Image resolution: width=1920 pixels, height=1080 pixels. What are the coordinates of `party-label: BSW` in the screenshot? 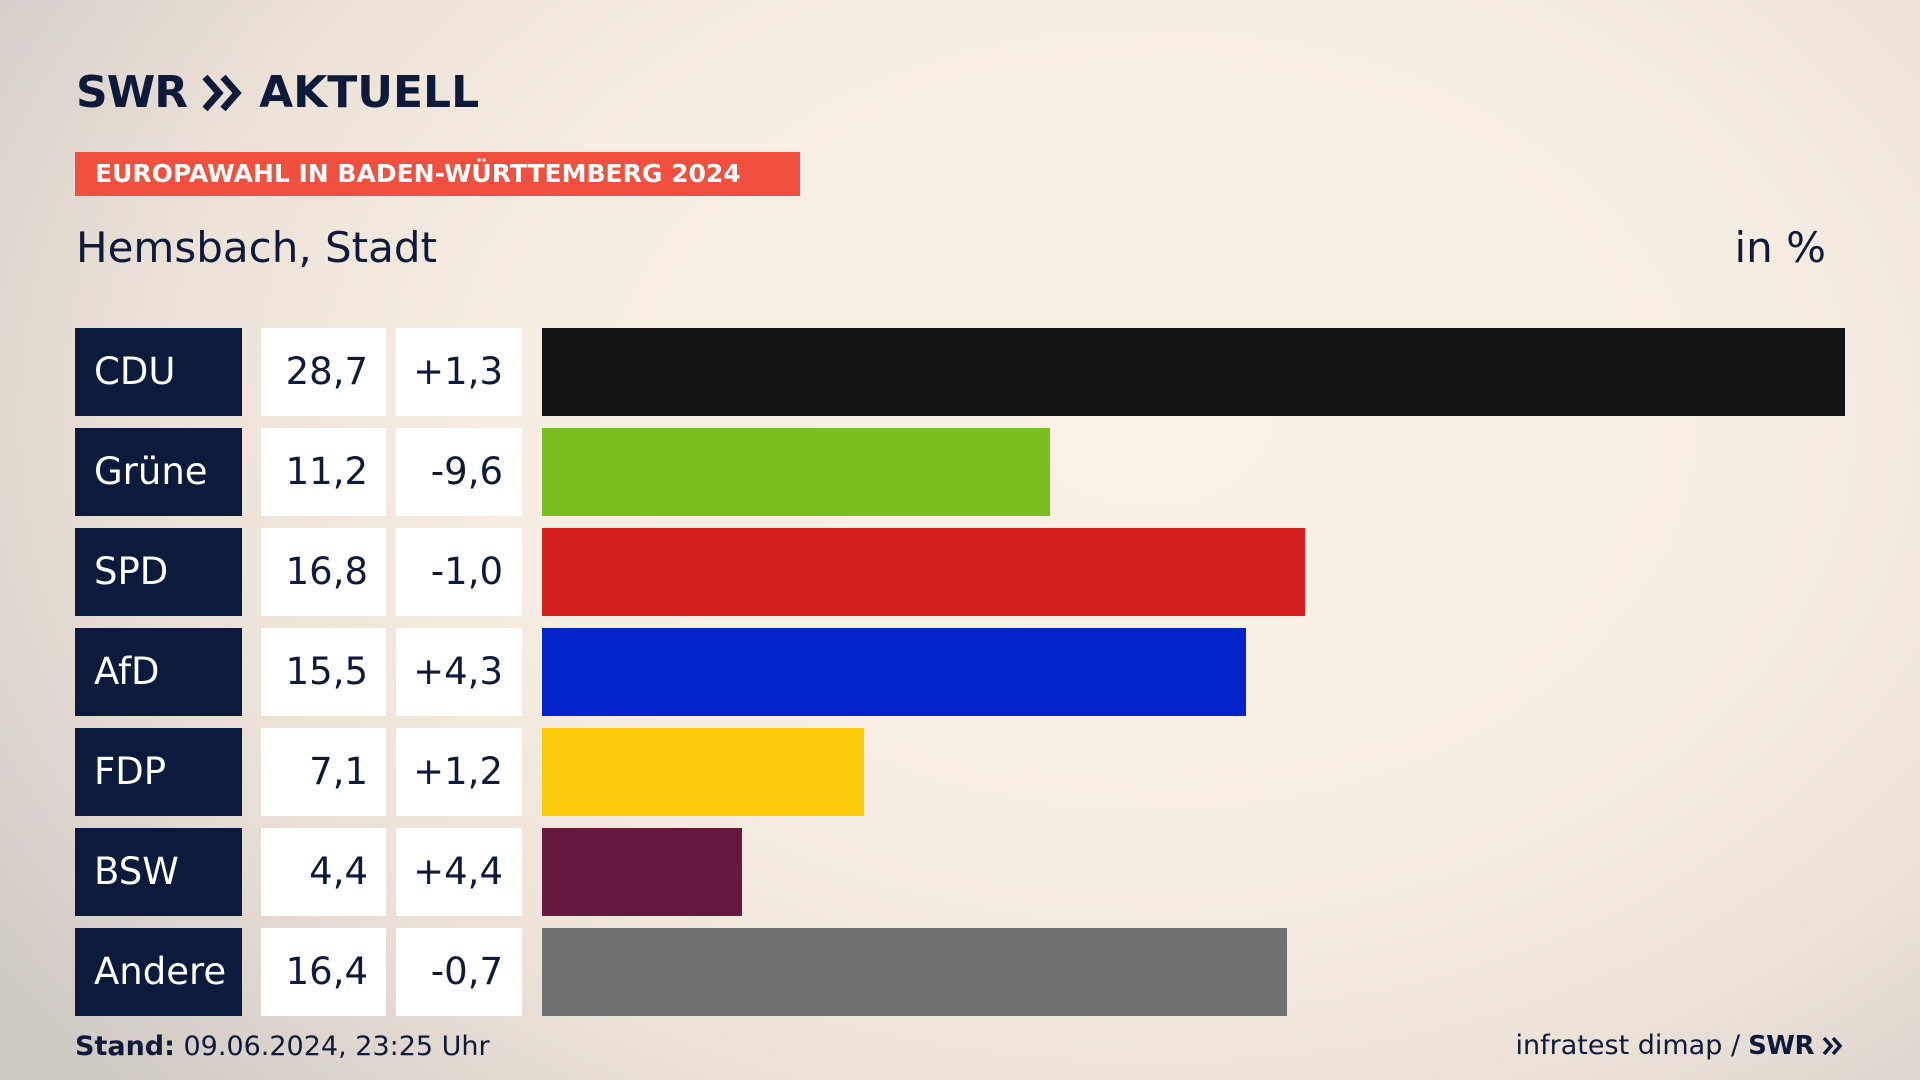 It's located at (158, 872).